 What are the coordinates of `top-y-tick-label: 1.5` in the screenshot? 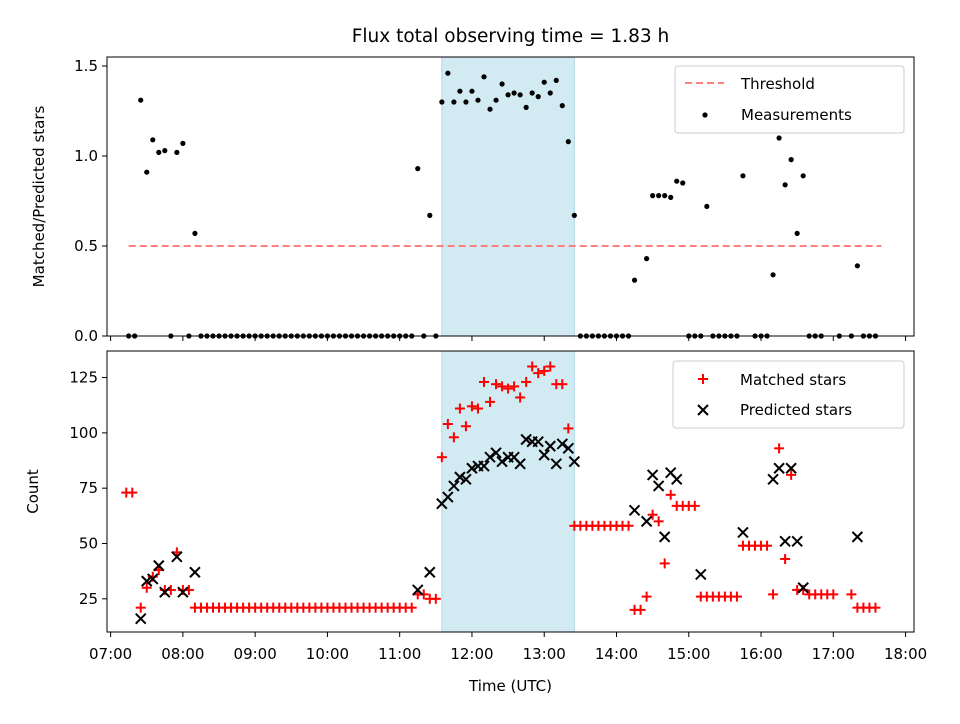 It's located at (86, 66).